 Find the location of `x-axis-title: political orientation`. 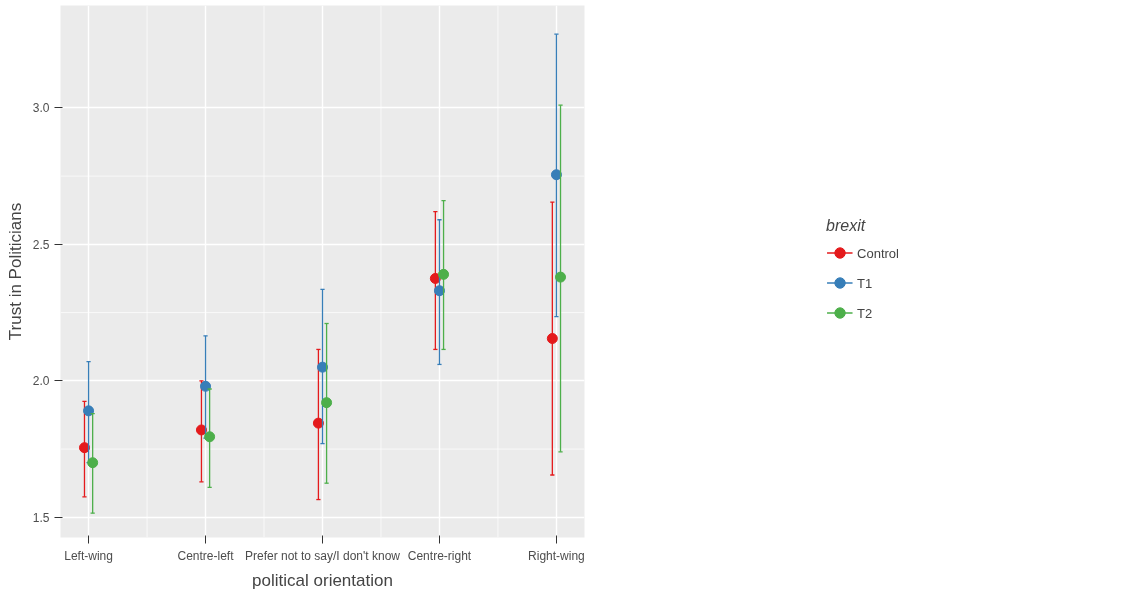

x-axis-title: political orientation is located at coordinates (322, 580).